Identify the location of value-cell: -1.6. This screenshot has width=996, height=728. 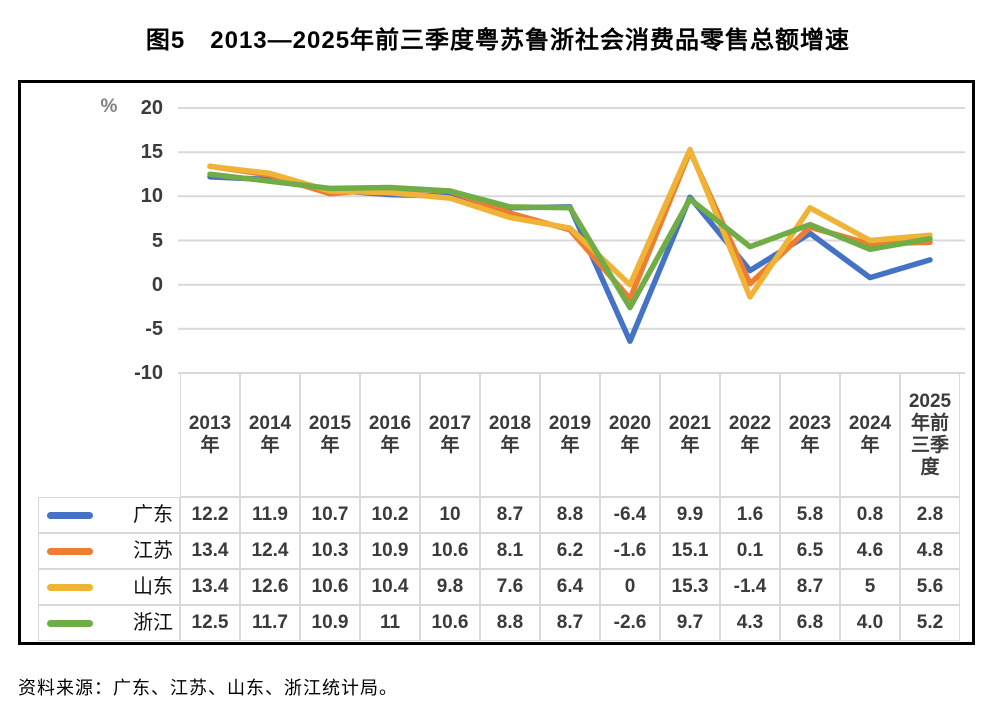
(630, 551).